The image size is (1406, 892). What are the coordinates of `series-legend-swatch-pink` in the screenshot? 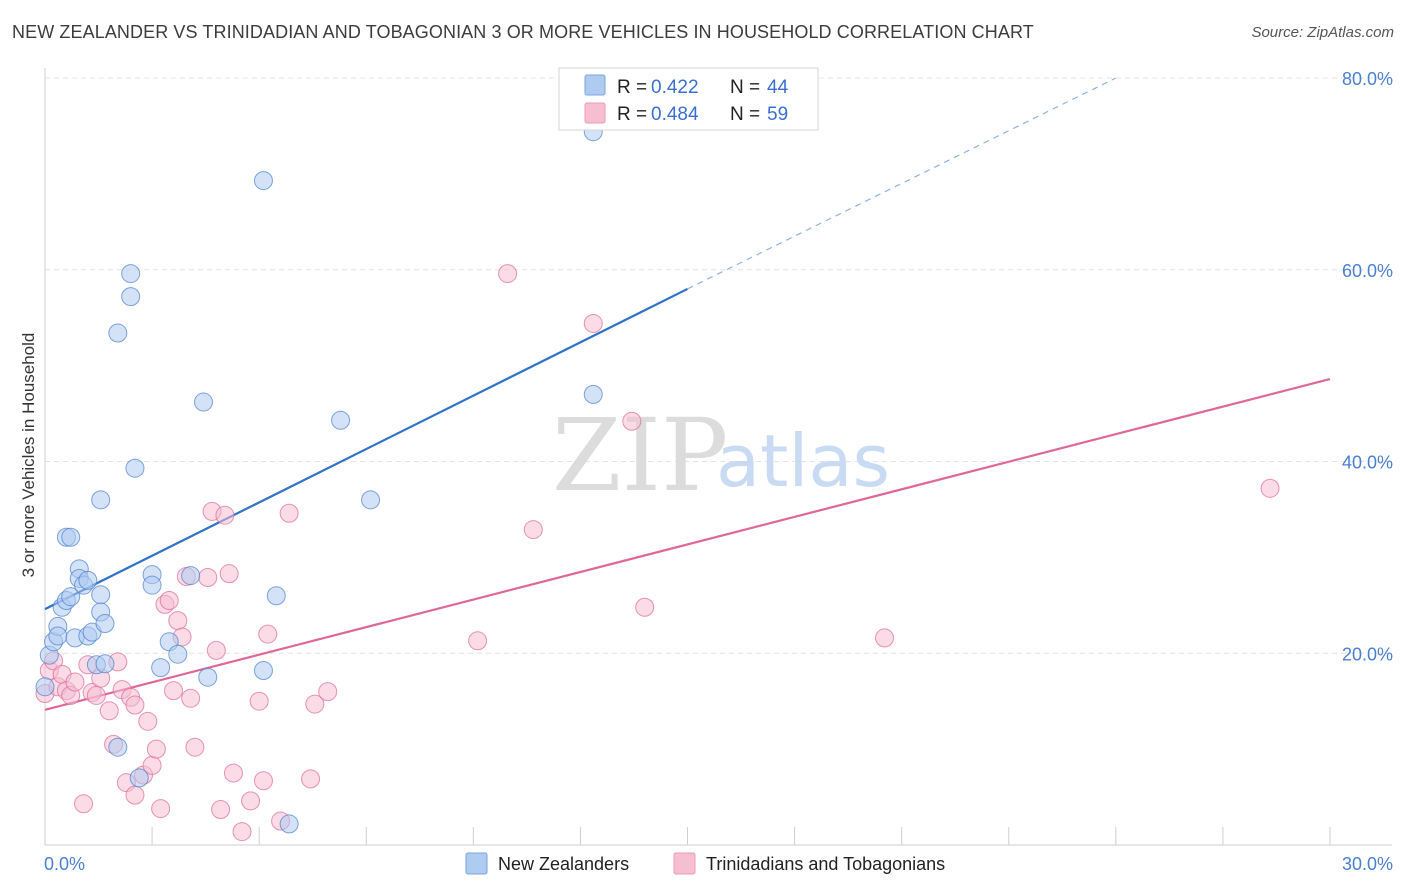 It's located at (684, 863).